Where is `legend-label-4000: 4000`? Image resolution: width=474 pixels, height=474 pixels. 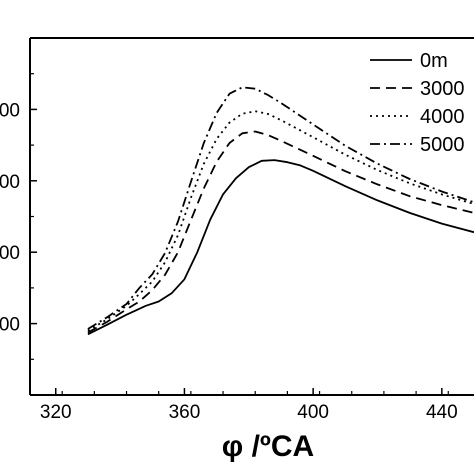 legend-label-4000: 4000 is located at coordinates (442, 117).